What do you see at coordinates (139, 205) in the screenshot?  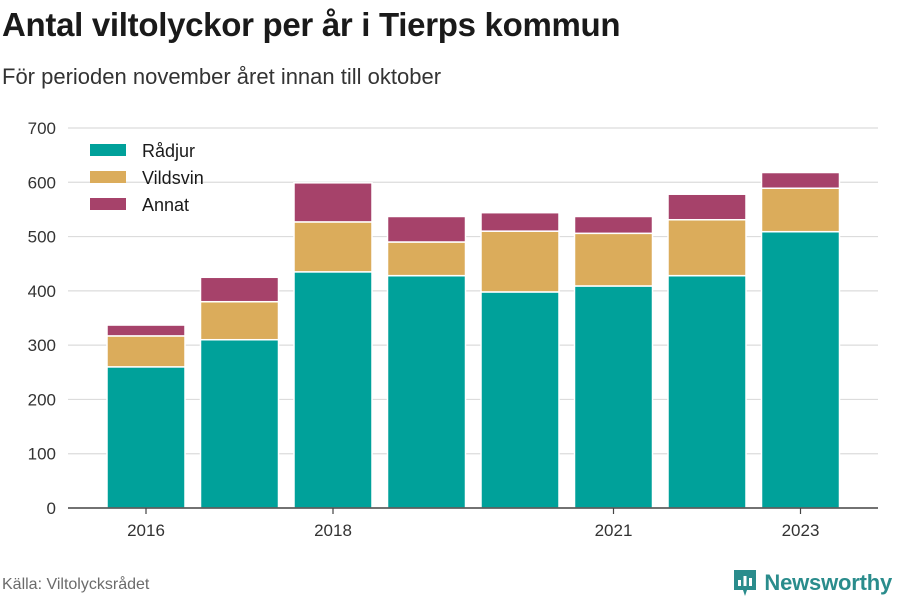 I see `legend-item-2: Annat` at bounding box center [139, 205].